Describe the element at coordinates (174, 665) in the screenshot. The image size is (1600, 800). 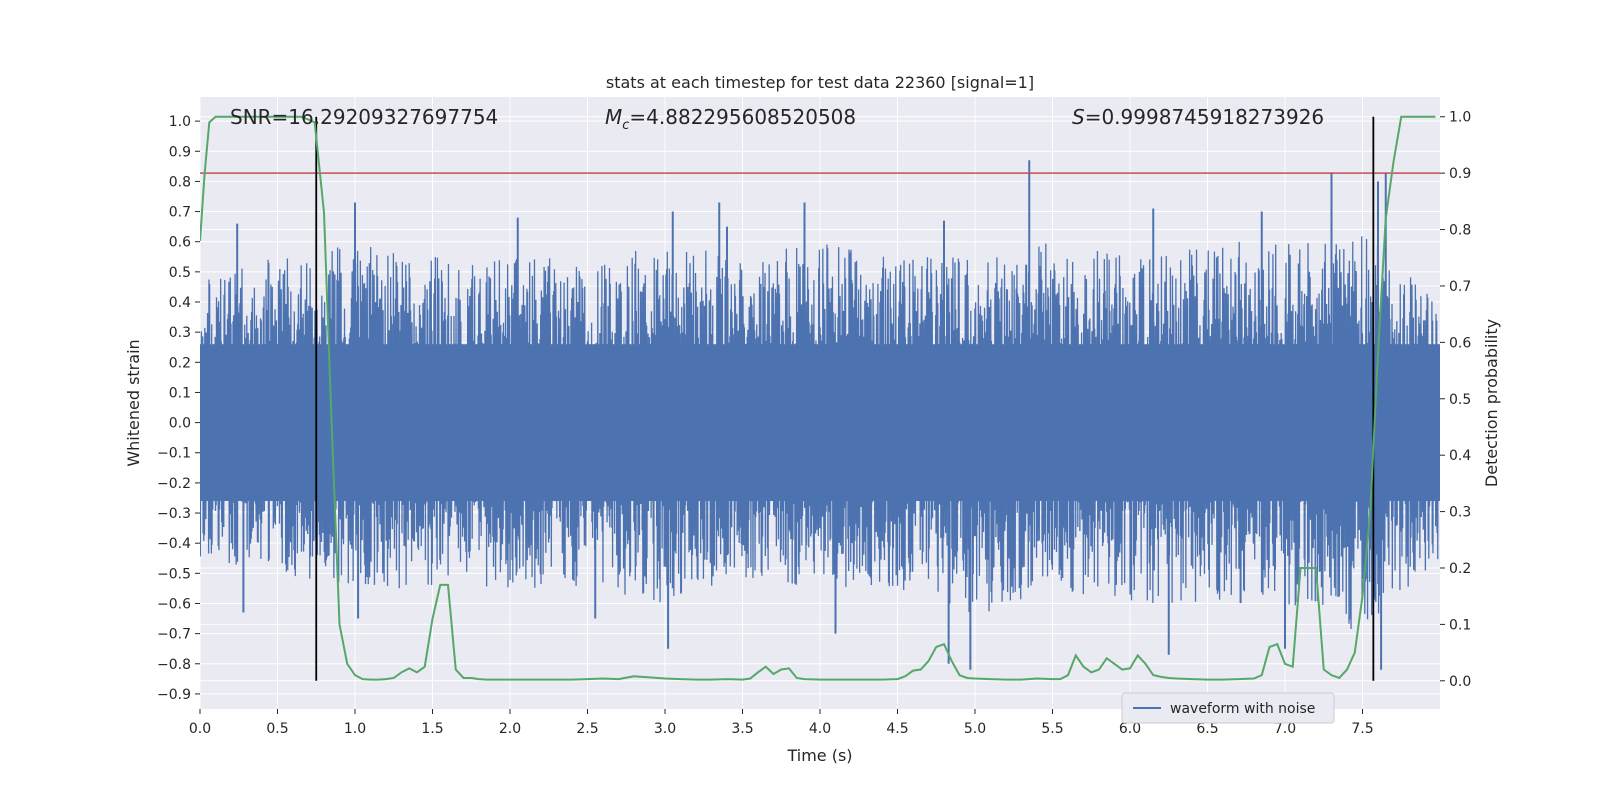
I see `tick-label-left: −0.8` at that location.